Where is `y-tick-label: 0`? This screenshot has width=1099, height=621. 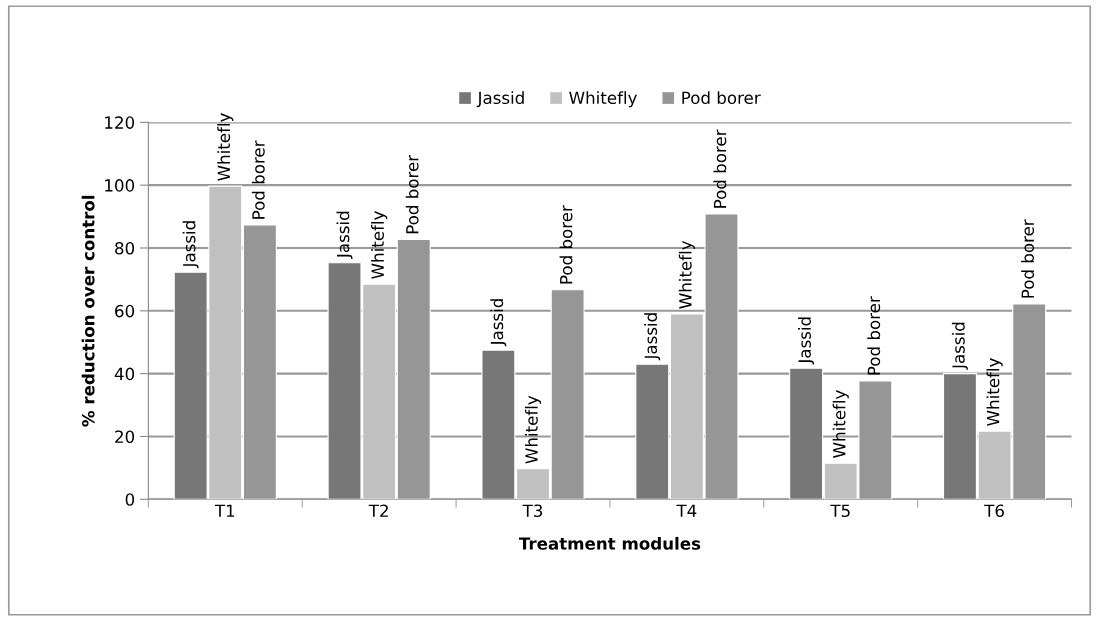 y-tick-label: 0 is located at coordinates (130, 499).